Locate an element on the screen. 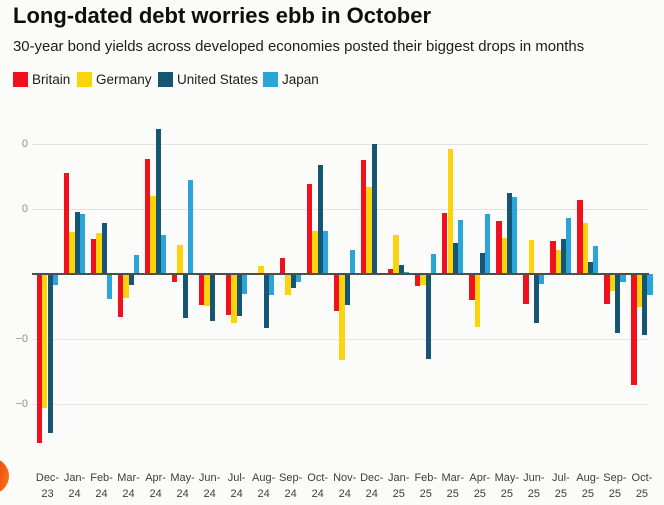  x-tick-label: Apr- 24 is located at coordinates (155, 486).